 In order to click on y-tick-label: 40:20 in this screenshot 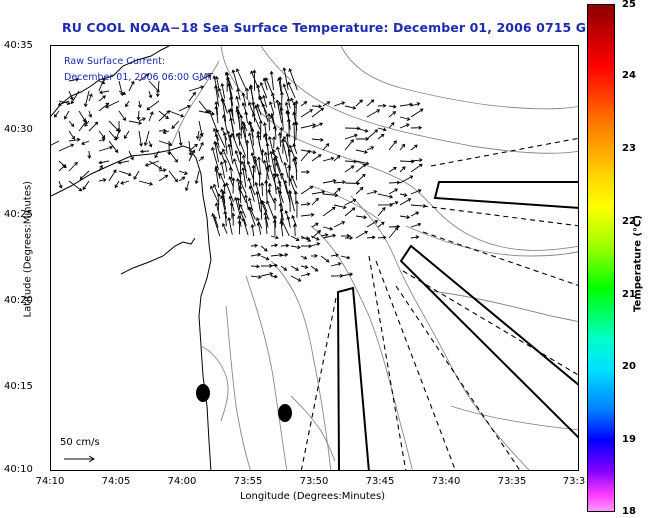, I will do `click(18, 300)`.